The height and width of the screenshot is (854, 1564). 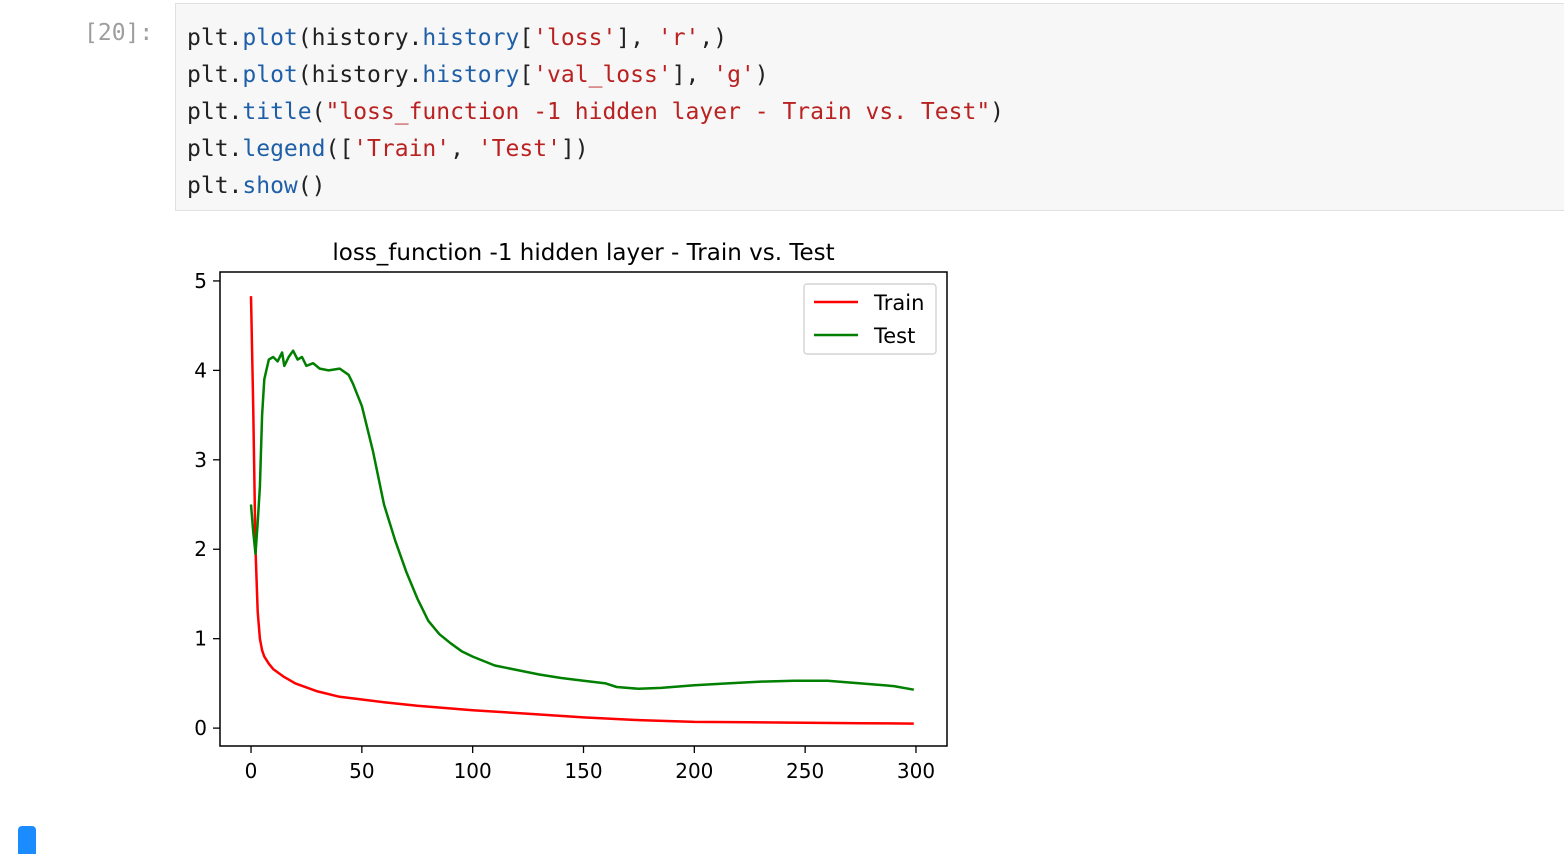 What do you see at coordinates (402, 149) in the screenshot?
I see `code-token: 'Train'` at bounding box center [402, 149].